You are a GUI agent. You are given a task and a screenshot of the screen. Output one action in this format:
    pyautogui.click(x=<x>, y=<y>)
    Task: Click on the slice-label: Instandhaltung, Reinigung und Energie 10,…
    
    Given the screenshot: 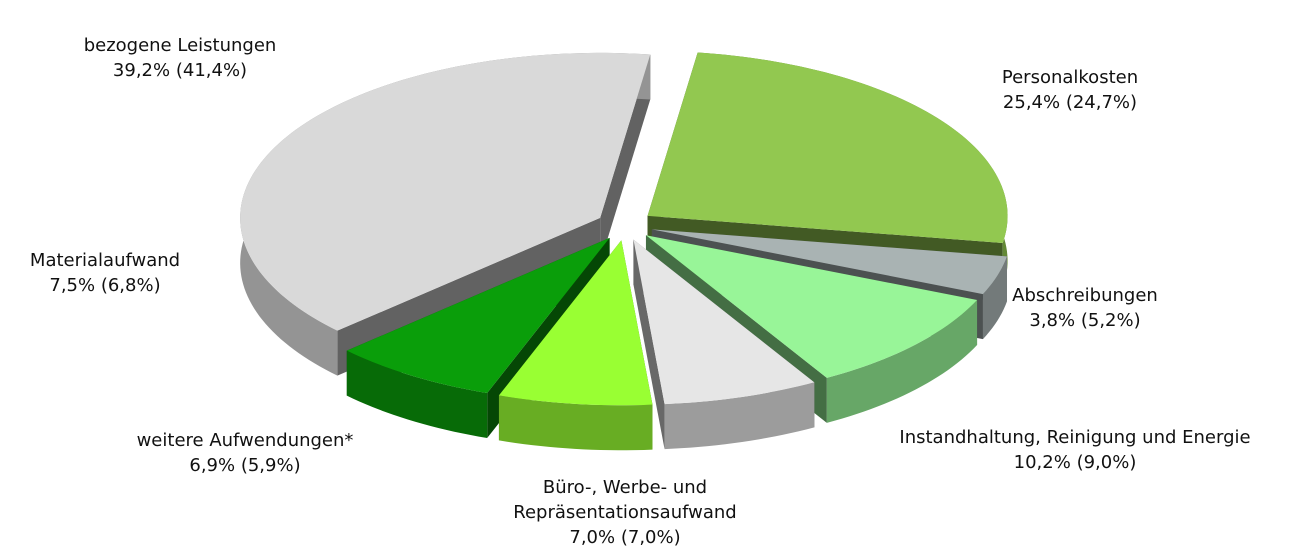 What is the action you would take?
    pyautogui.click(x=1074, y=450)
    